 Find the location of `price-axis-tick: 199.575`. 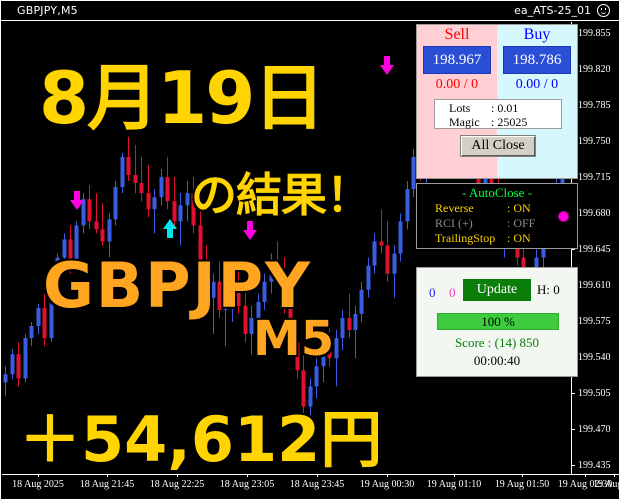

price-axis-tick: 199.575 is located at coordinates (595, 322).